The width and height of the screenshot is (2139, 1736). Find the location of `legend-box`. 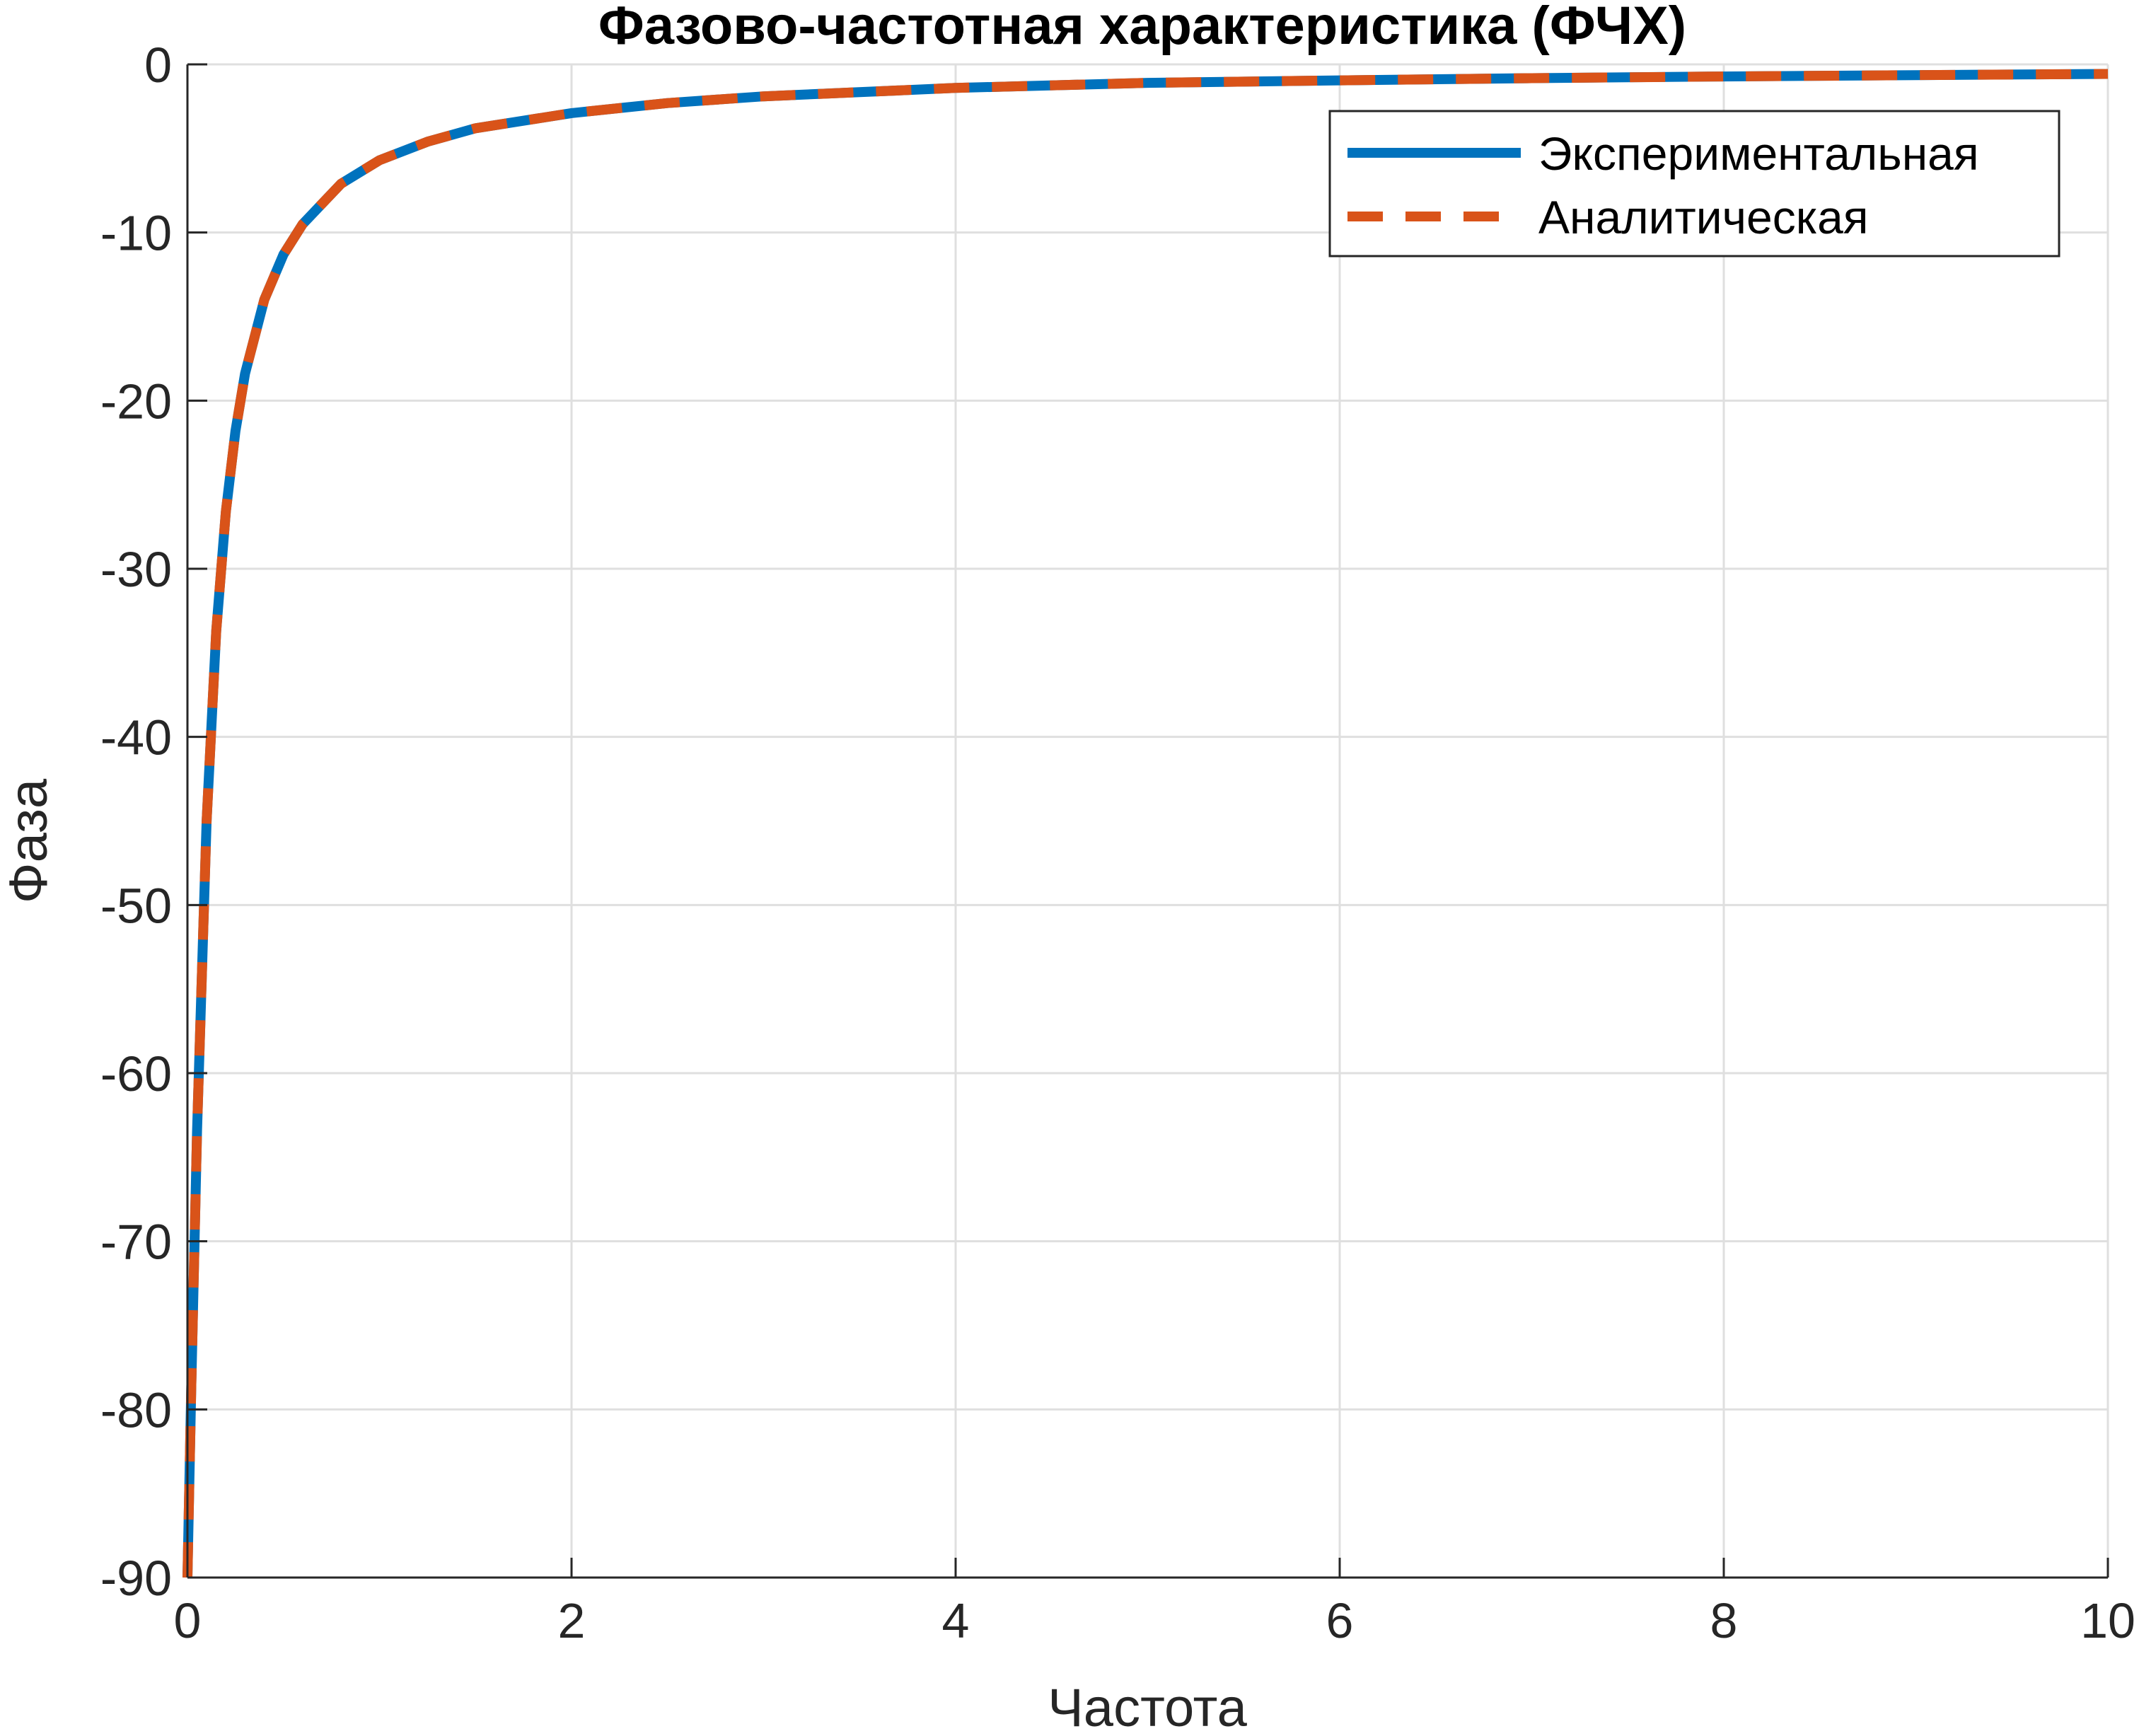

legend-box is located at coordinates (1694, 184).